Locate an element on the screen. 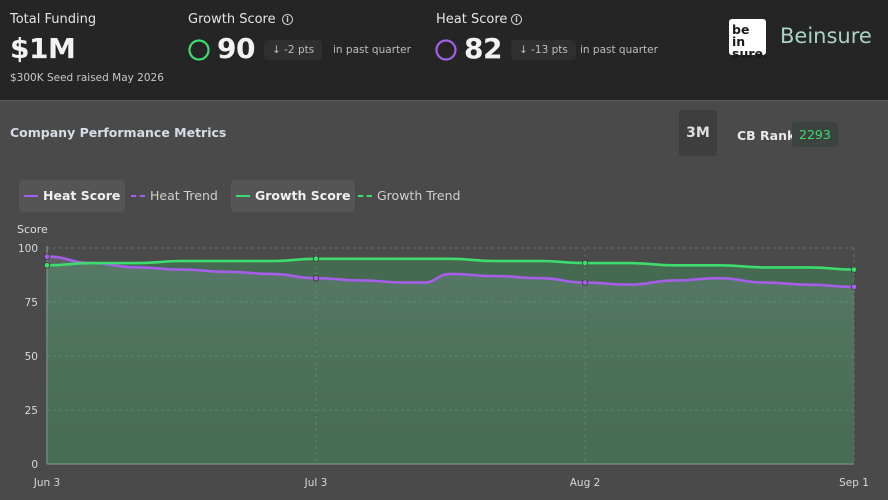 The height and width of the screenshot is (500, 888). heat-period: in past quarter is located at coordinates (619, 50).